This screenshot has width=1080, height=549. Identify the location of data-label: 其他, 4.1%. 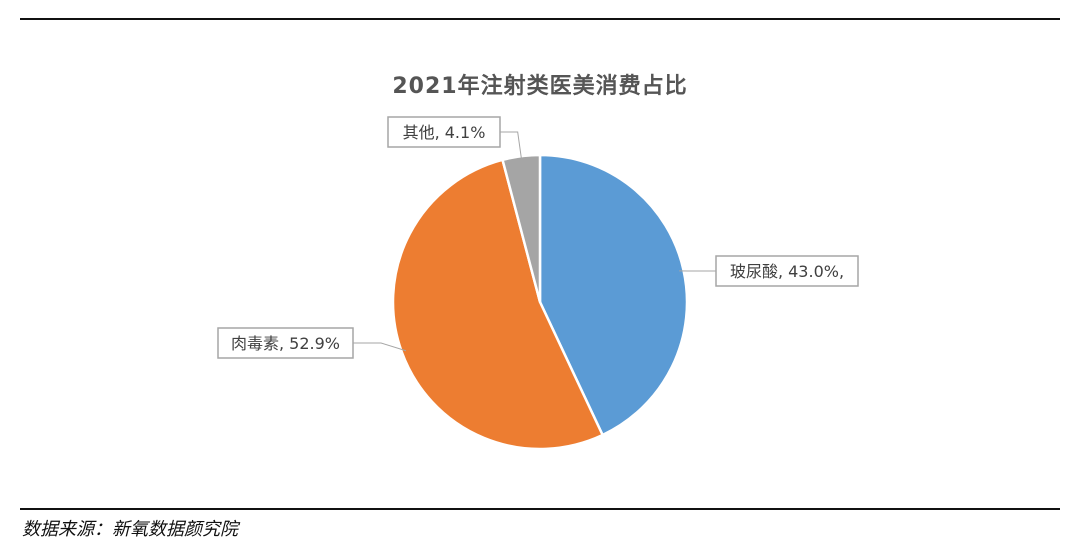
(444, 132).